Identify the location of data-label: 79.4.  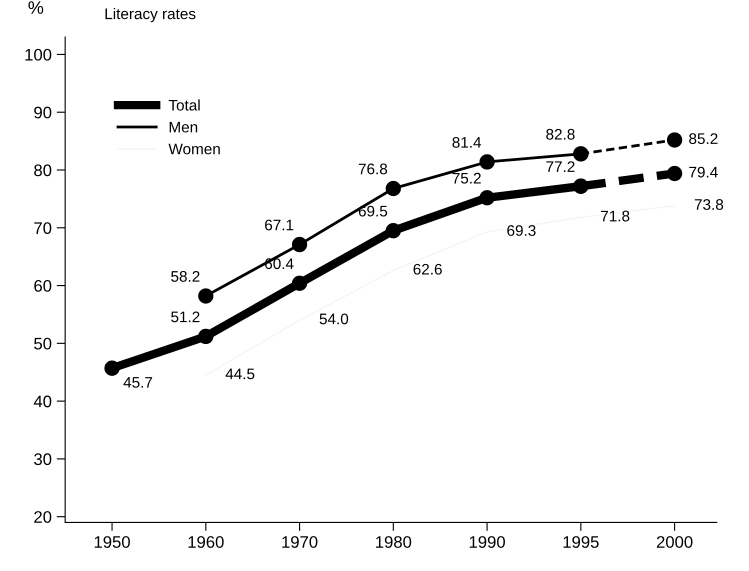
(703, 172).